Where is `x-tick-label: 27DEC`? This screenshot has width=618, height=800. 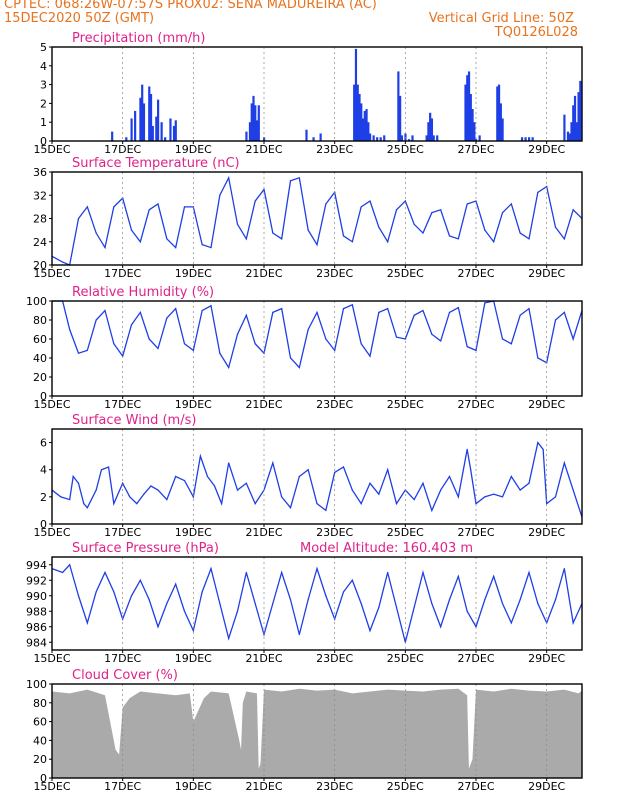 x-tick-label: 27DEC is located at coordinates (475, 532).